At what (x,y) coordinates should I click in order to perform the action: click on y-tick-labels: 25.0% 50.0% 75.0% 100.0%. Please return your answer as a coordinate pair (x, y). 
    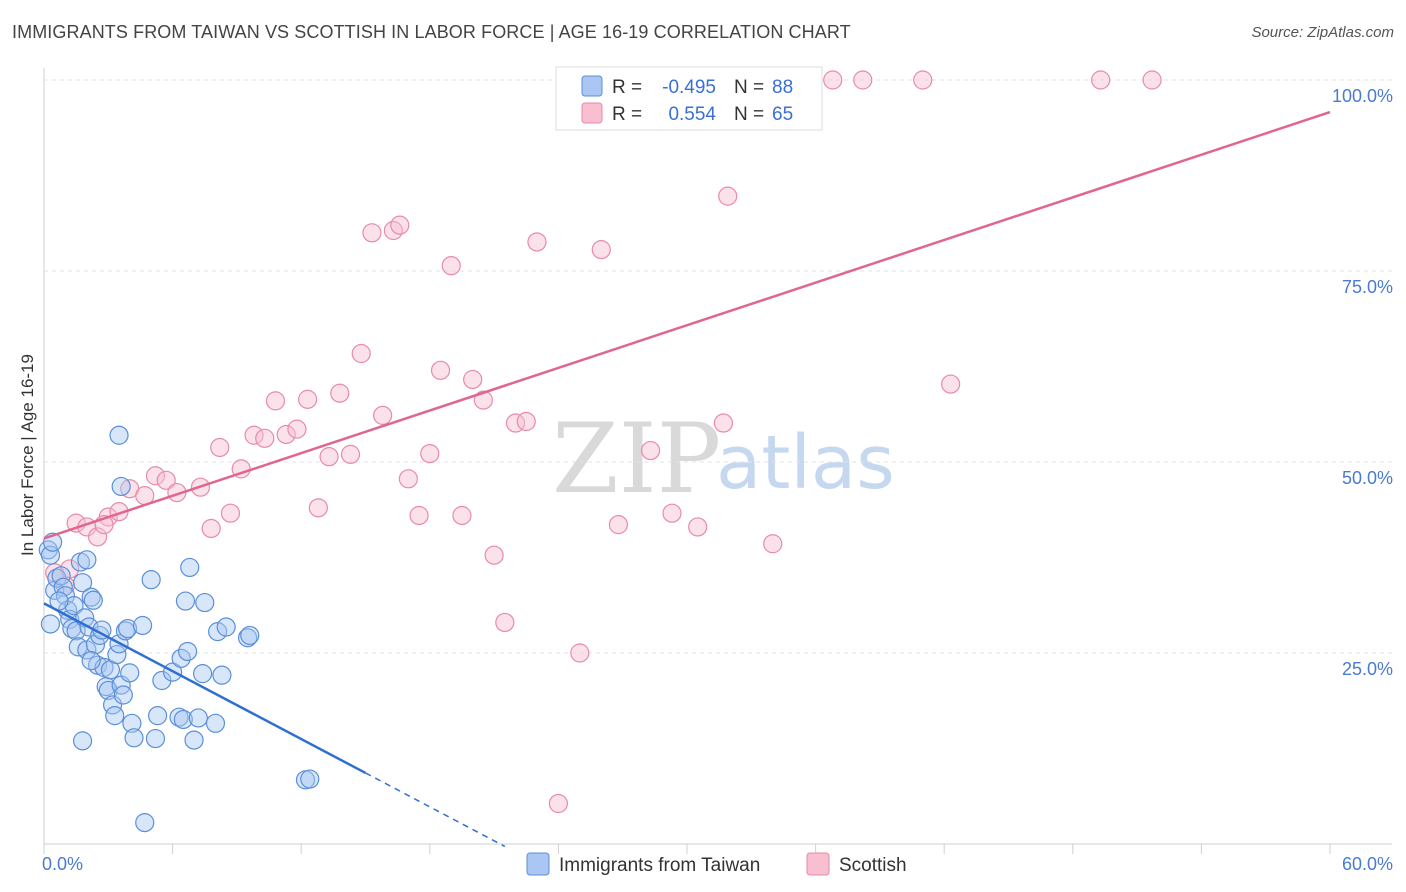
    Looking at the image, I should click on (1362, 382).